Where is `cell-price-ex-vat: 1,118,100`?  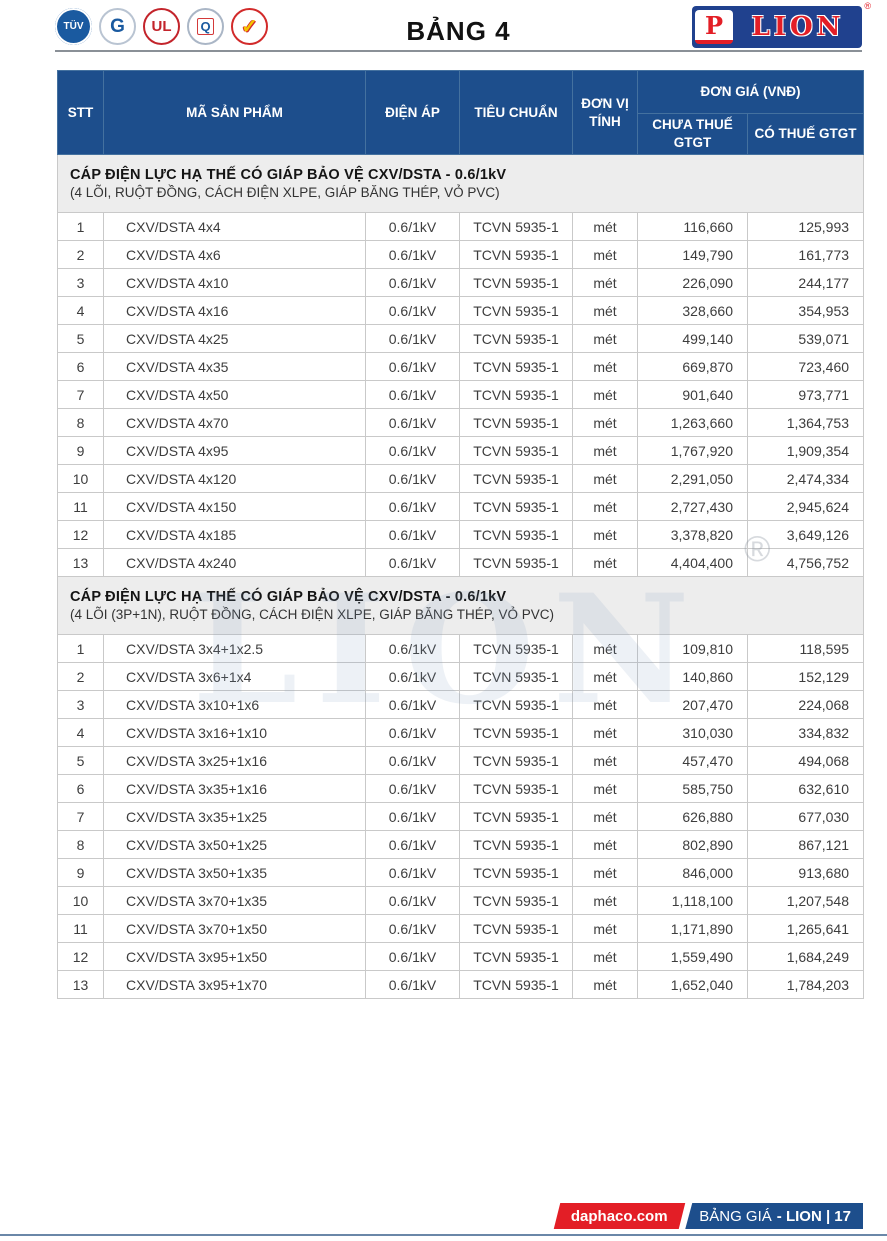 cell-price-ex-vat: 1,118,100 is located at coordinates (692, 900).